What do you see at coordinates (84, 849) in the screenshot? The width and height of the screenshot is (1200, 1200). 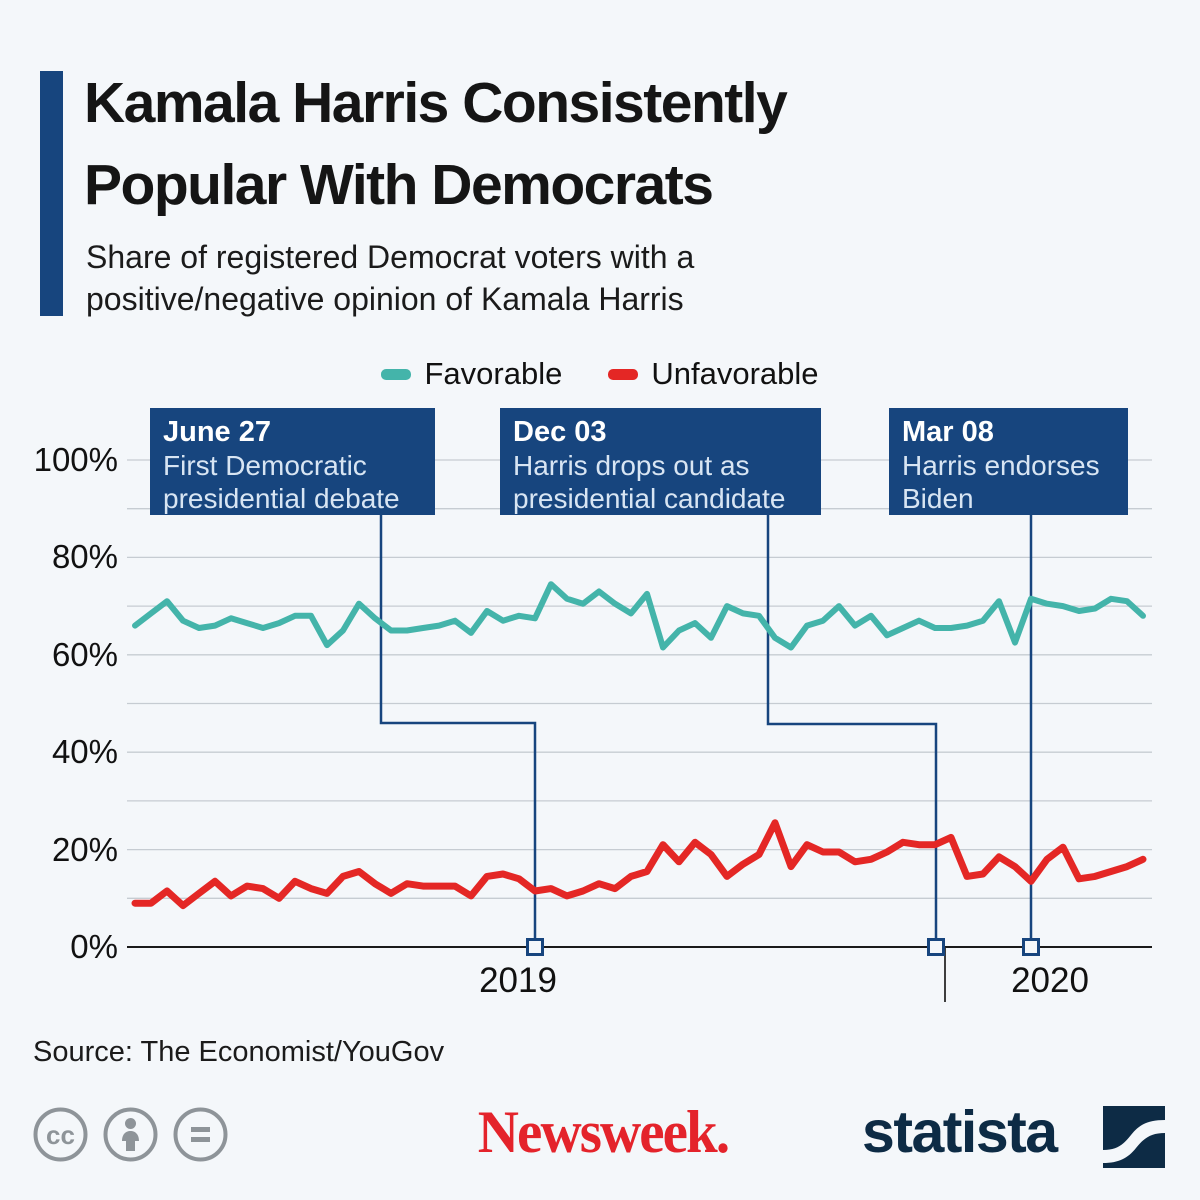 I see `y-axis-label: 20%` at bounding box center [84, 849].